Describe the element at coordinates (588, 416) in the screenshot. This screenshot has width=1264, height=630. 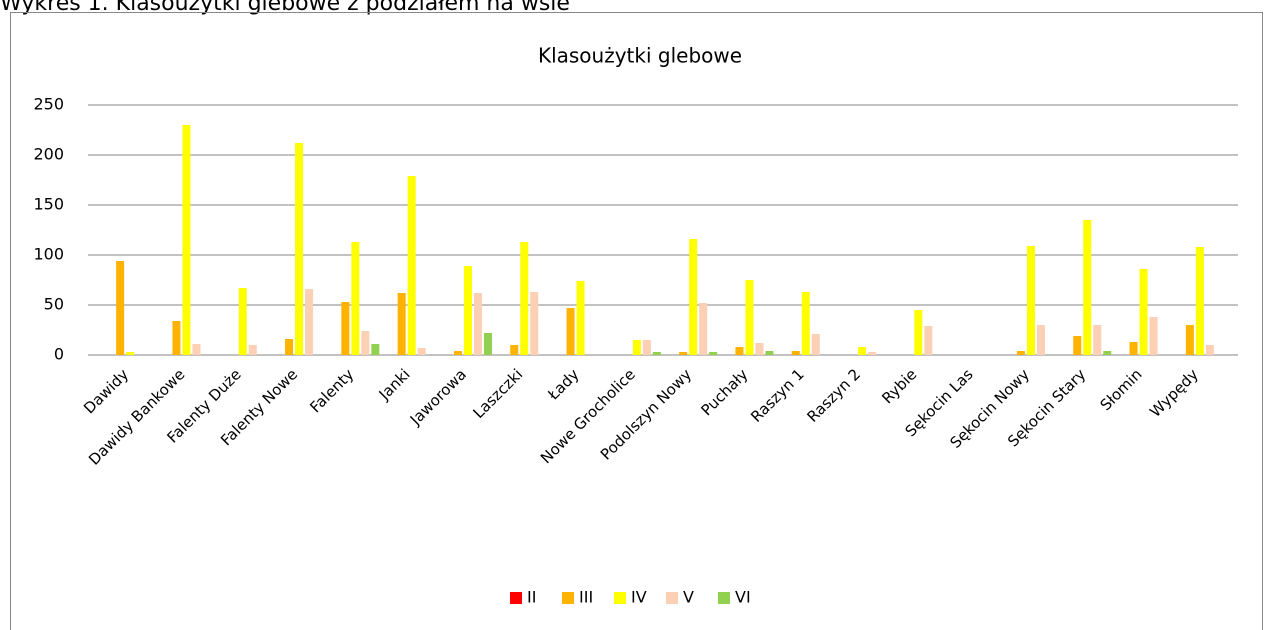
I see `x-tick-label: Nowe Grocholice` at that location.